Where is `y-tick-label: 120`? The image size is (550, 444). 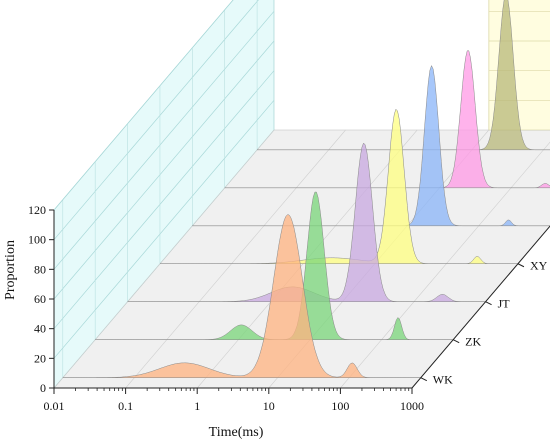 y-tick-label: 120 is located at coordinates (37, 210).